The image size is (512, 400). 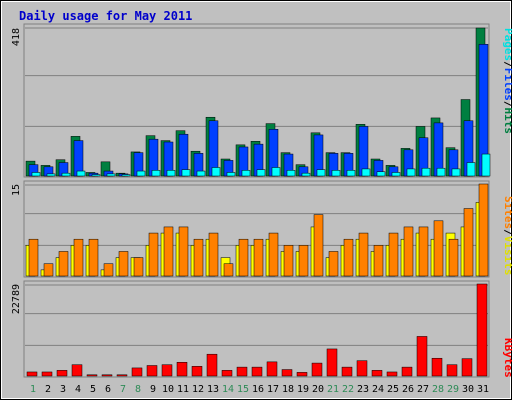 What do you see at coordinates (507, 212) in the screenshot?
I see `legend-sites: Sites` at bounding box center [507, 212].